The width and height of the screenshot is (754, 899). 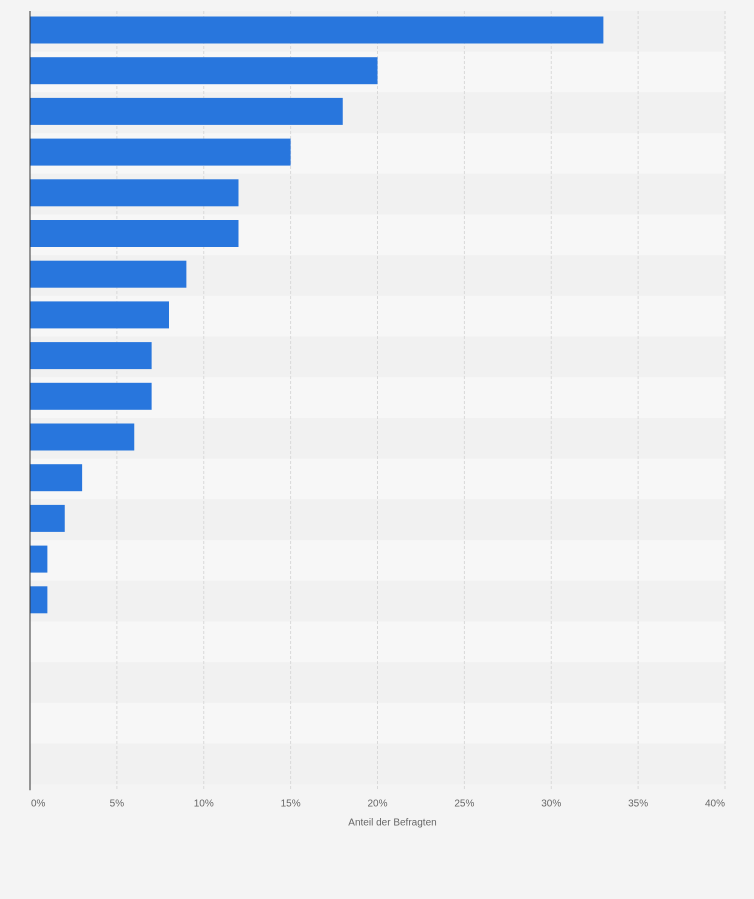 I want to click on x-tick-label: 30%, so click(x=551, y=803).